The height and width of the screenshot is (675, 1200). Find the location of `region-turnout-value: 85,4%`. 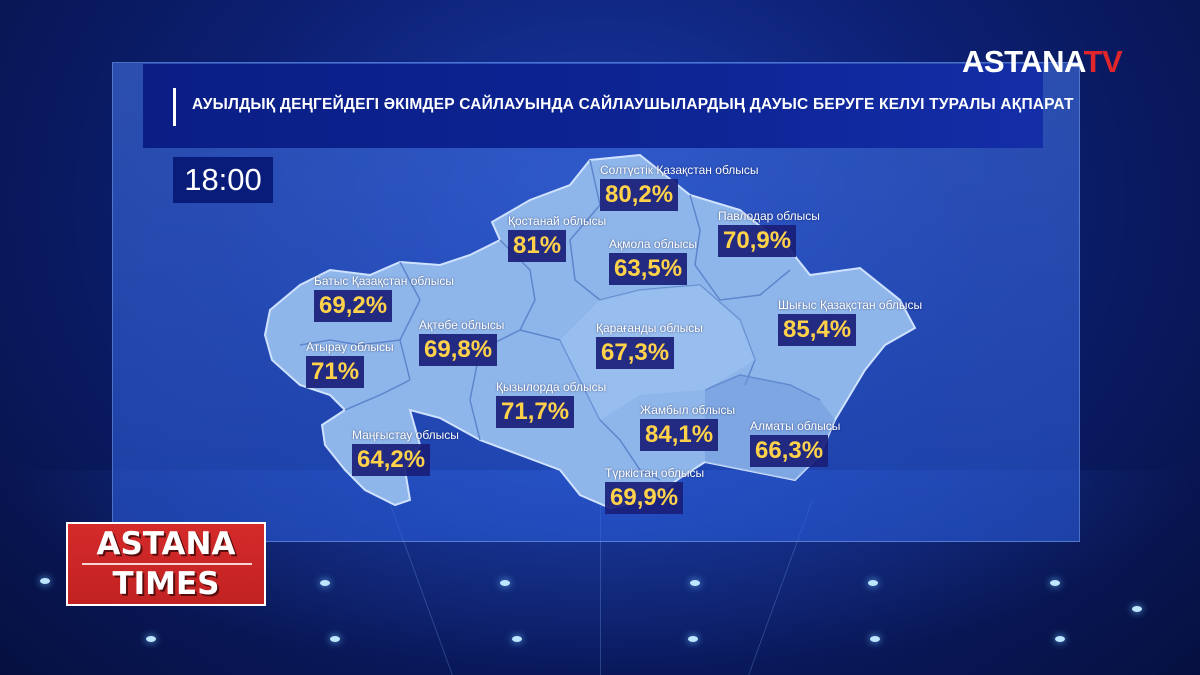

region-turnout-value: 85,4% is located at coordinates (817, 330).